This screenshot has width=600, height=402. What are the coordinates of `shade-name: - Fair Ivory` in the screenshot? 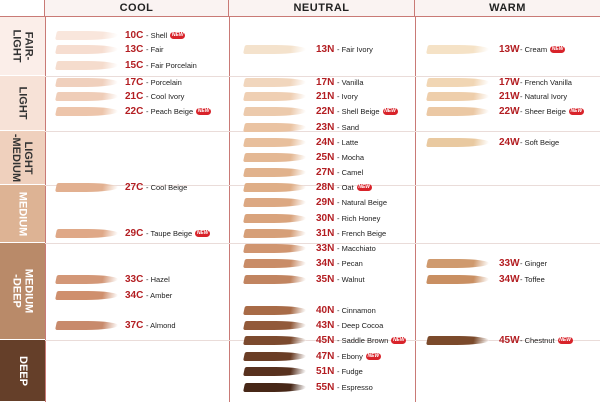 It's located at (355, 49).